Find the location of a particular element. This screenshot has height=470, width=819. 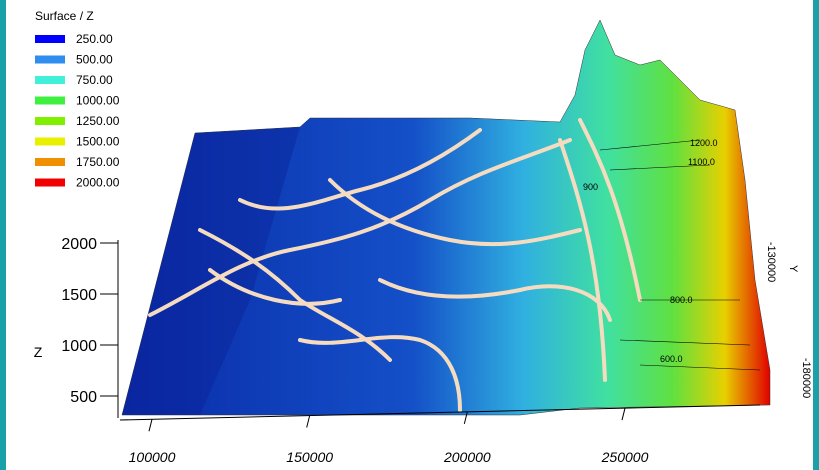

contours is located at coordinates (680, 255).